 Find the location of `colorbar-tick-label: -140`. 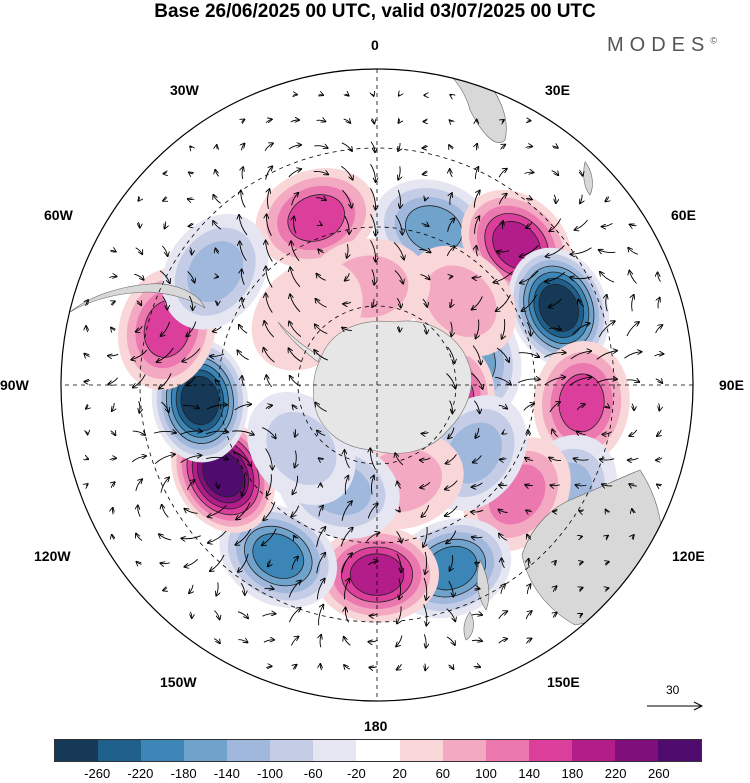

colorbar-tick-label: -140 is located at coordinates (226, 773).